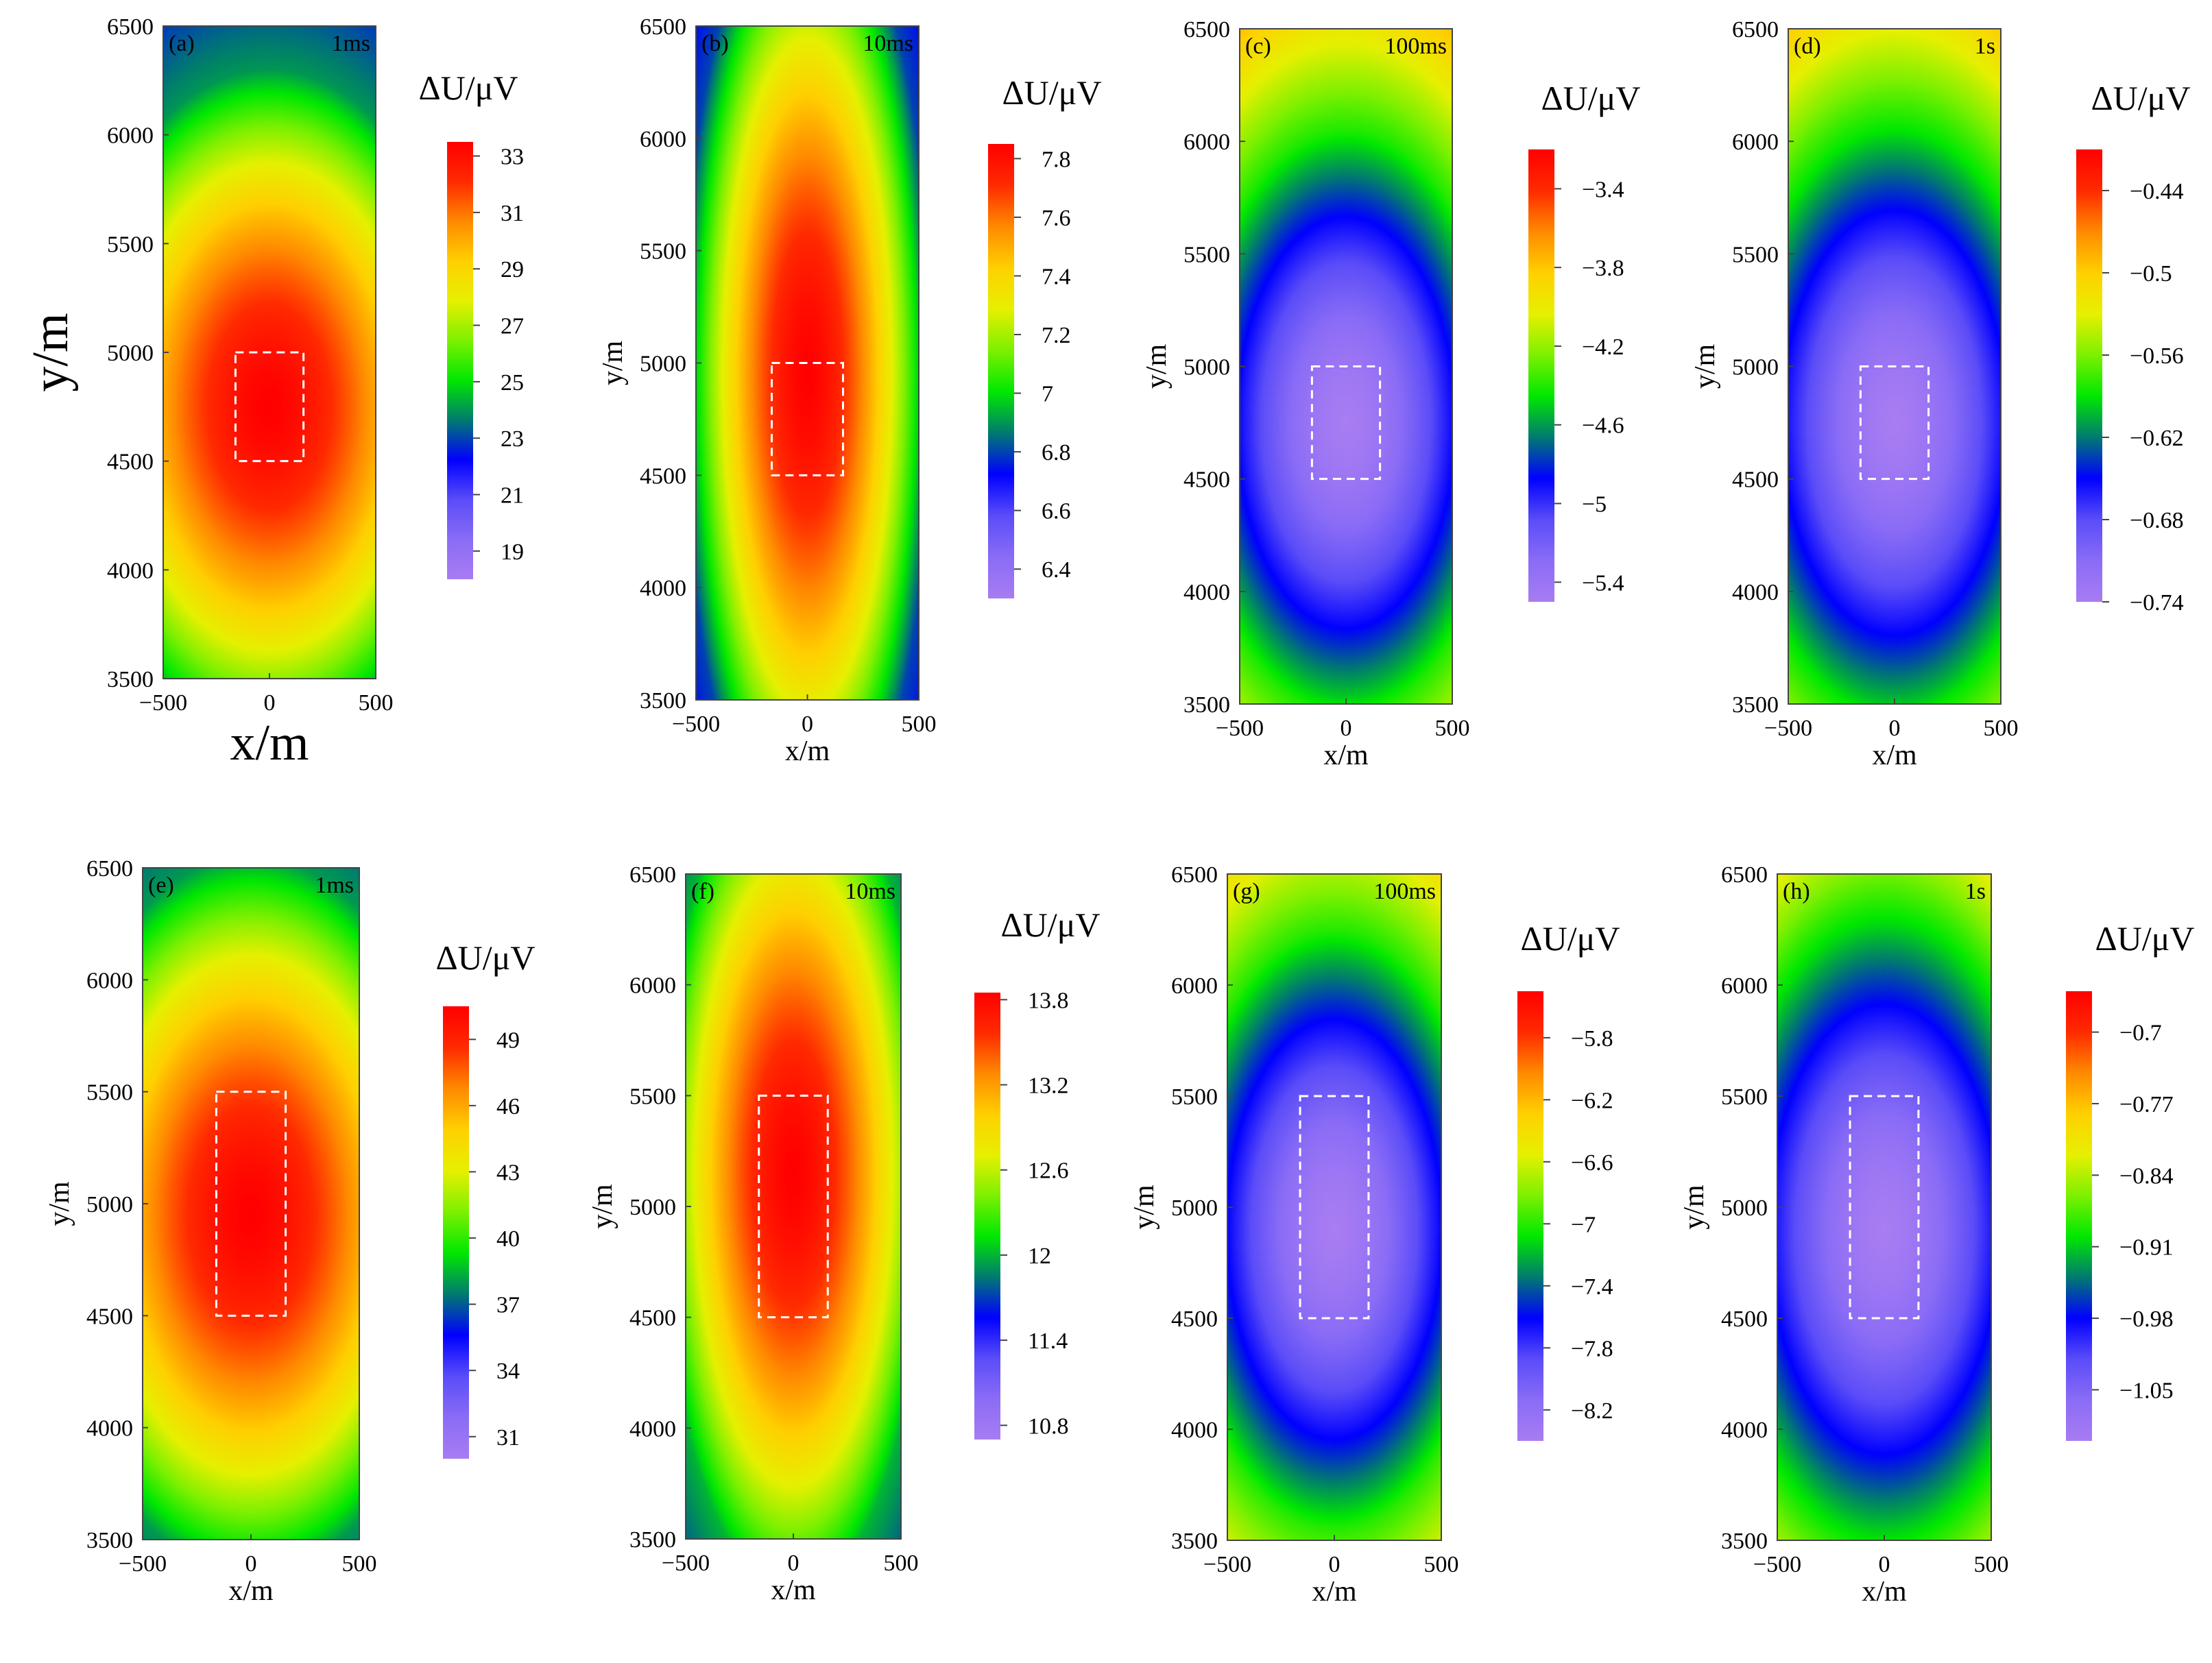 This screenshot has width=2212, height=1663. What do you see at coordinates (1594, 505) in the screenshot?
I see `colorbar-tick-label: −5` at bounding box center [1594, 505].